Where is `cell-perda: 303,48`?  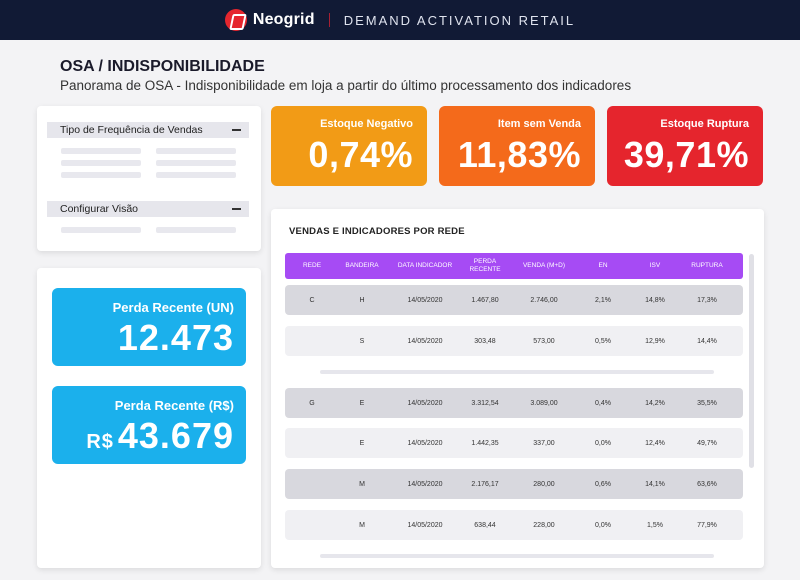
cell-perda: 303,48 is located at coordinates (485, 341).